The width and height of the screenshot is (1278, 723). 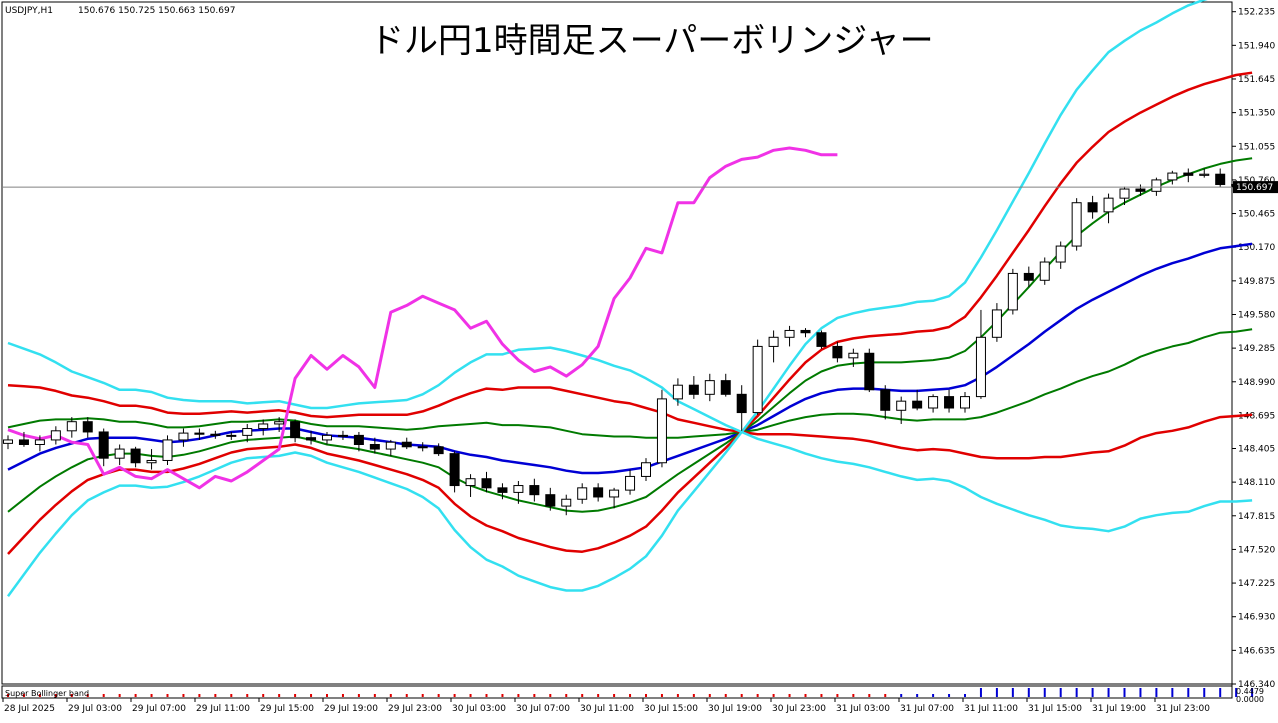 I want to click on price-tick-label: 147.520, so click(x=1256, y=550).